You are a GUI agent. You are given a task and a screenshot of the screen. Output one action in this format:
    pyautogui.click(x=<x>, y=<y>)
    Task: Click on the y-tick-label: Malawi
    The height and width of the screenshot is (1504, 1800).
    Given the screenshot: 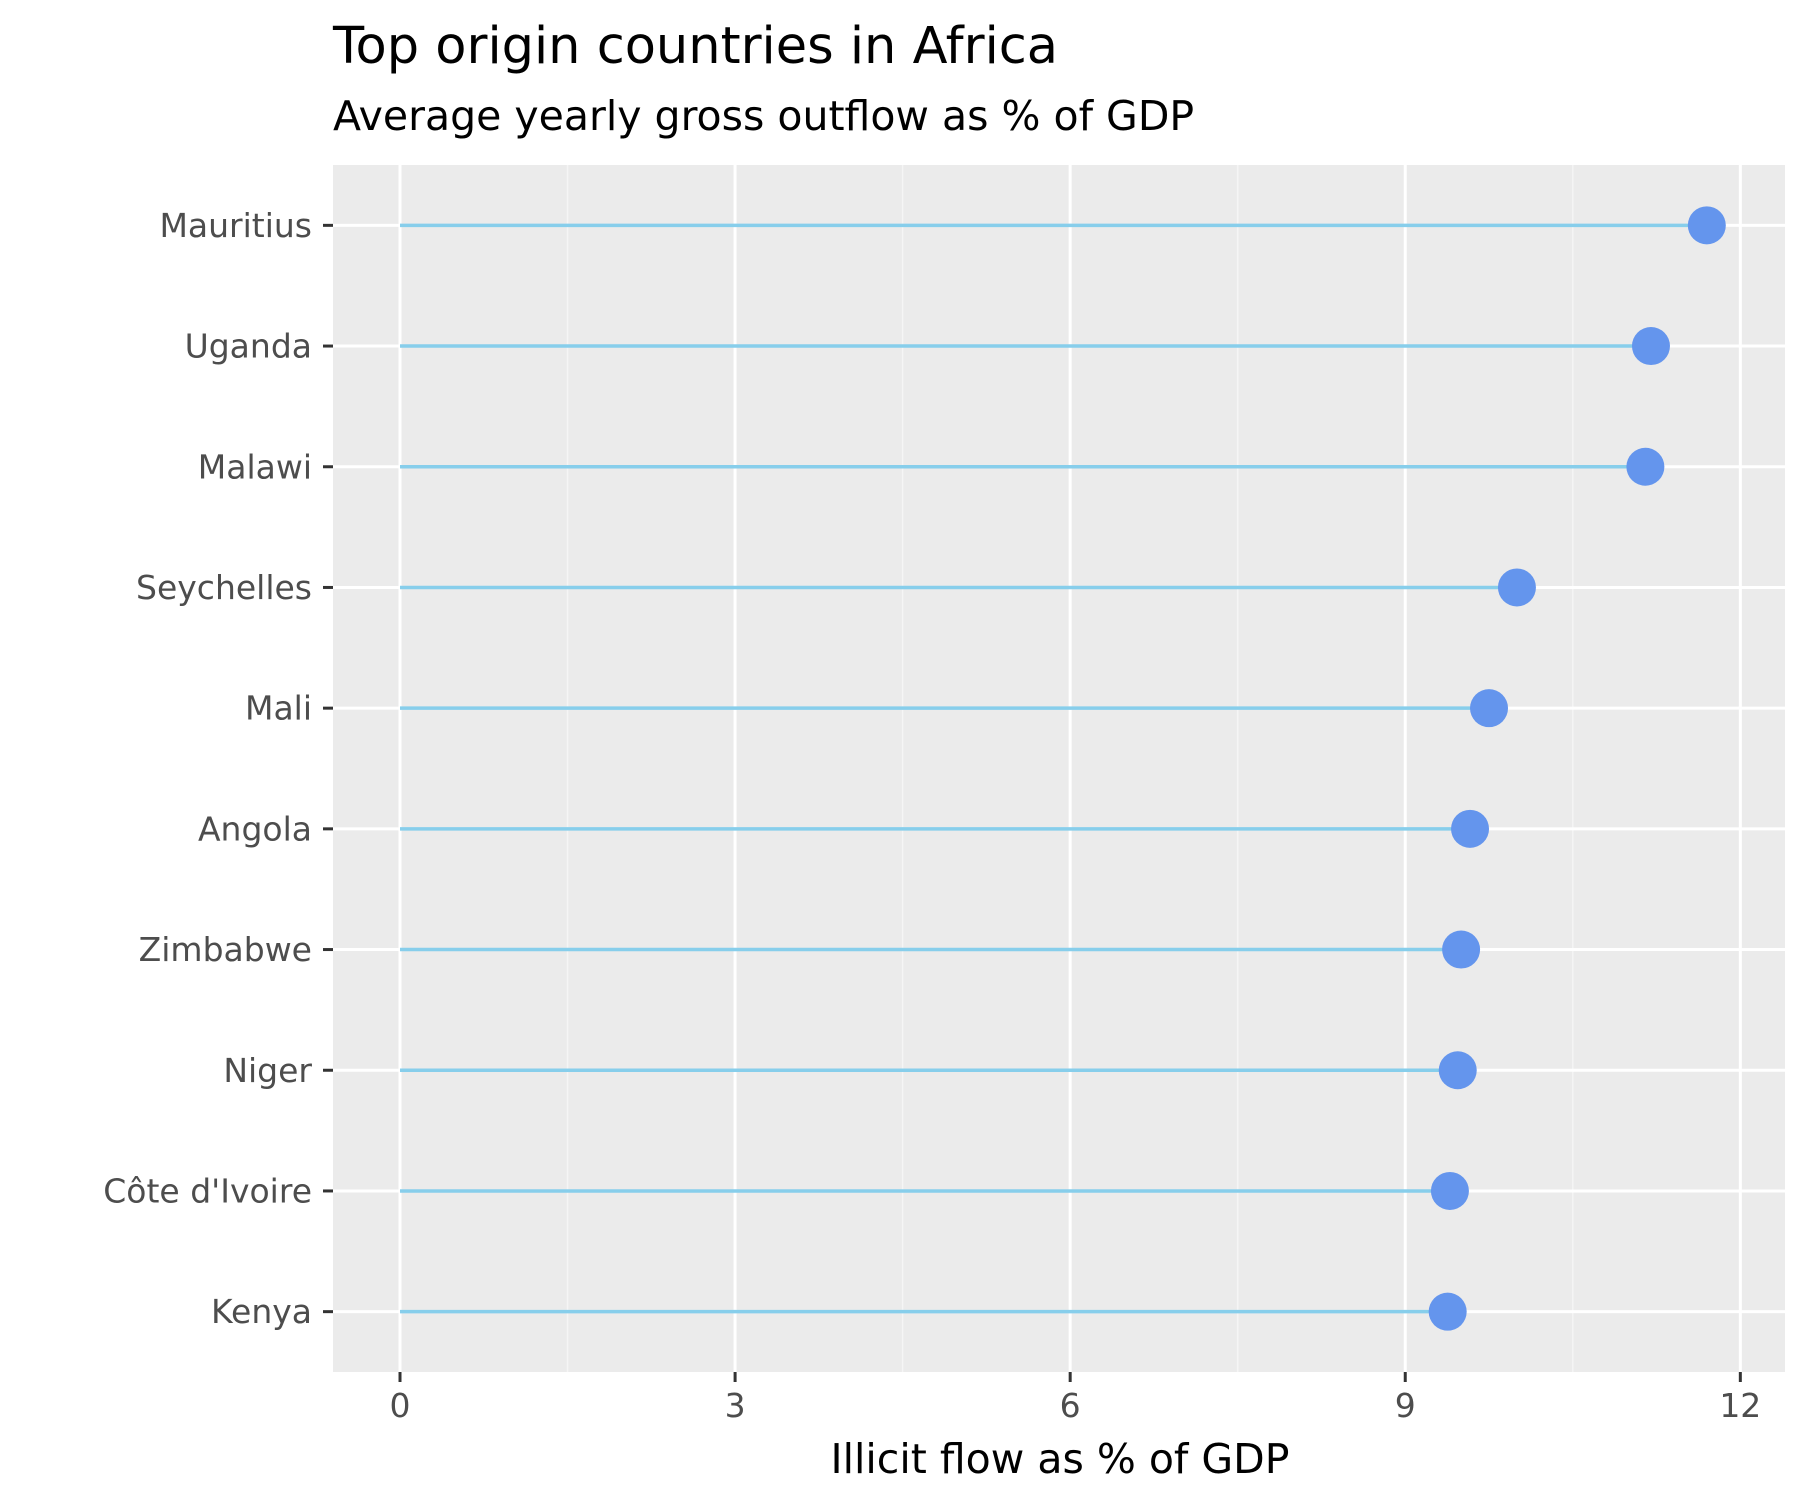 What is the action you would take?
    pyautogui.click(x=255, y=466)
    